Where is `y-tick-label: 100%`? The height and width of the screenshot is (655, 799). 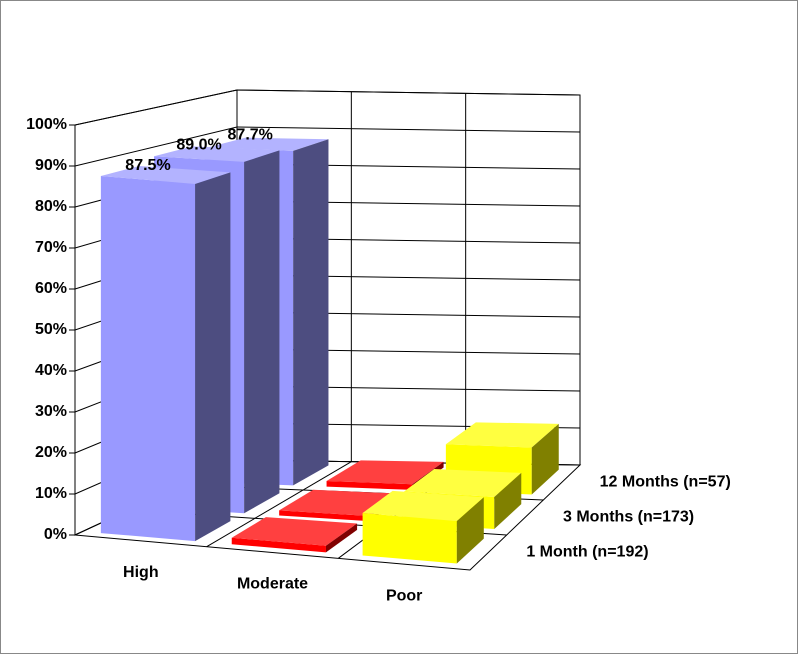 y-tick-label: 100% is located at coordinates (46, 124).